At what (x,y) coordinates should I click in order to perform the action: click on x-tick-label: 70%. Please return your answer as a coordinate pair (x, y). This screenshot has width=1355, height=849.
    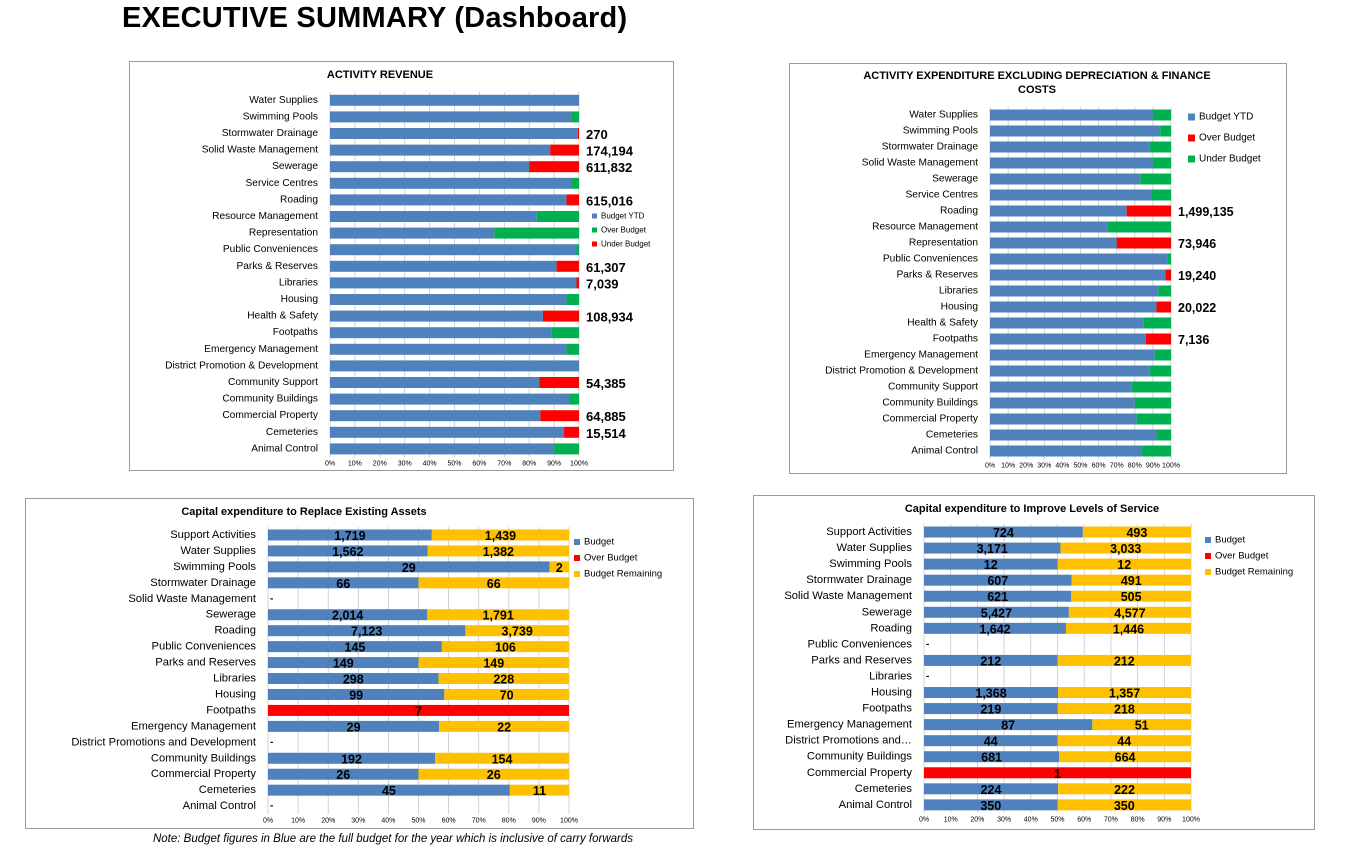
    Looking at the image, I should click on (479, 821).